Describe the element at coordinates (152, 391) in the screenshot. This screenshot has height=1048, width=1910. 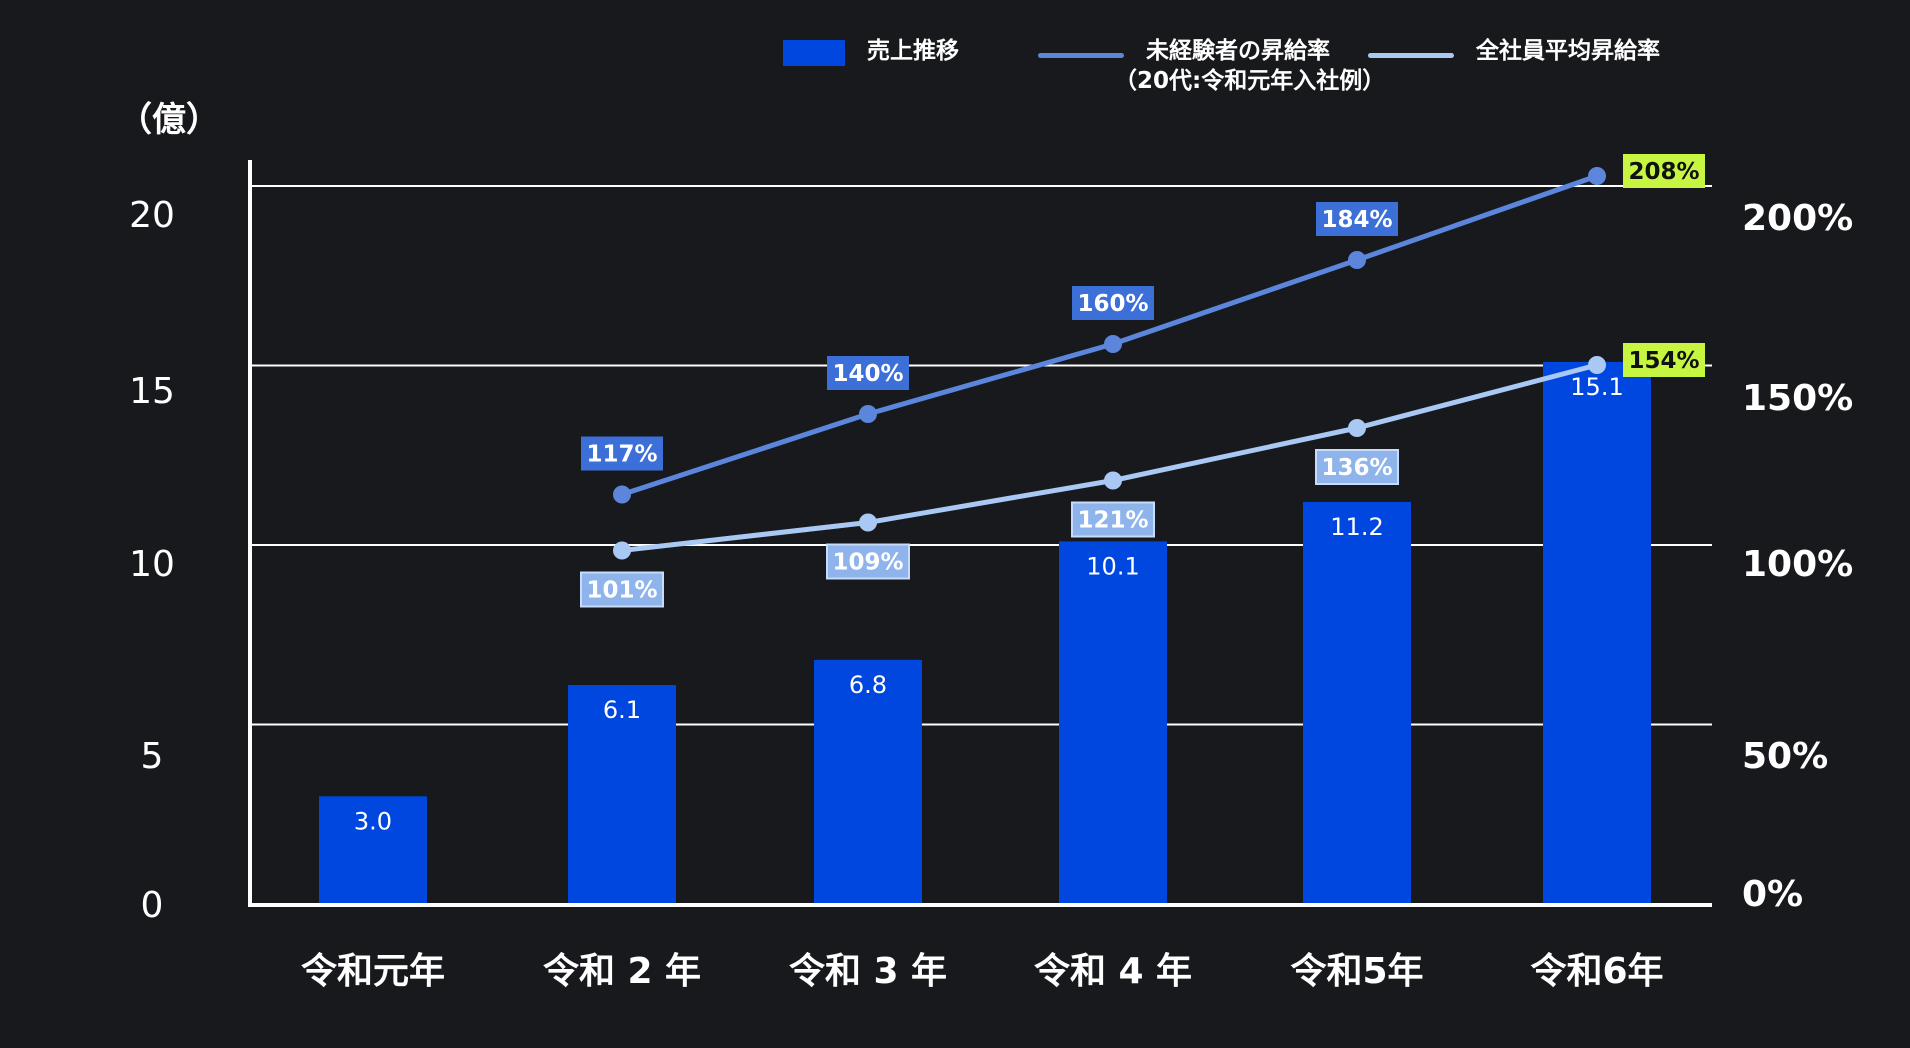
I see `left-axis-tick-label: 15` at that location.